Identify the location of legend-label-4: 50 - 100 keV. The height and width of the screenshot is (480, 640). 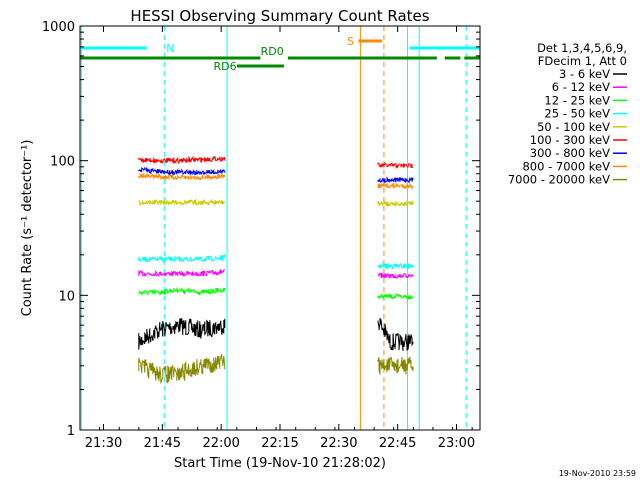
(573, 127).